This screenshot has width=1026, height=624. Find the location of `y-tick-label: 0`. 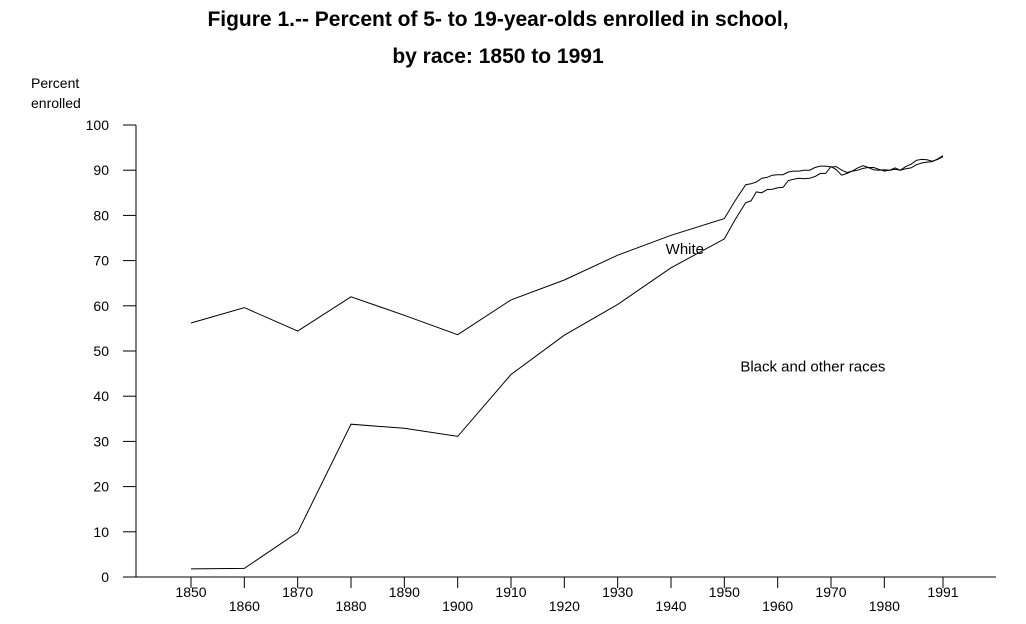

y-tick-label: 0 is located at coordinates (105, 577).